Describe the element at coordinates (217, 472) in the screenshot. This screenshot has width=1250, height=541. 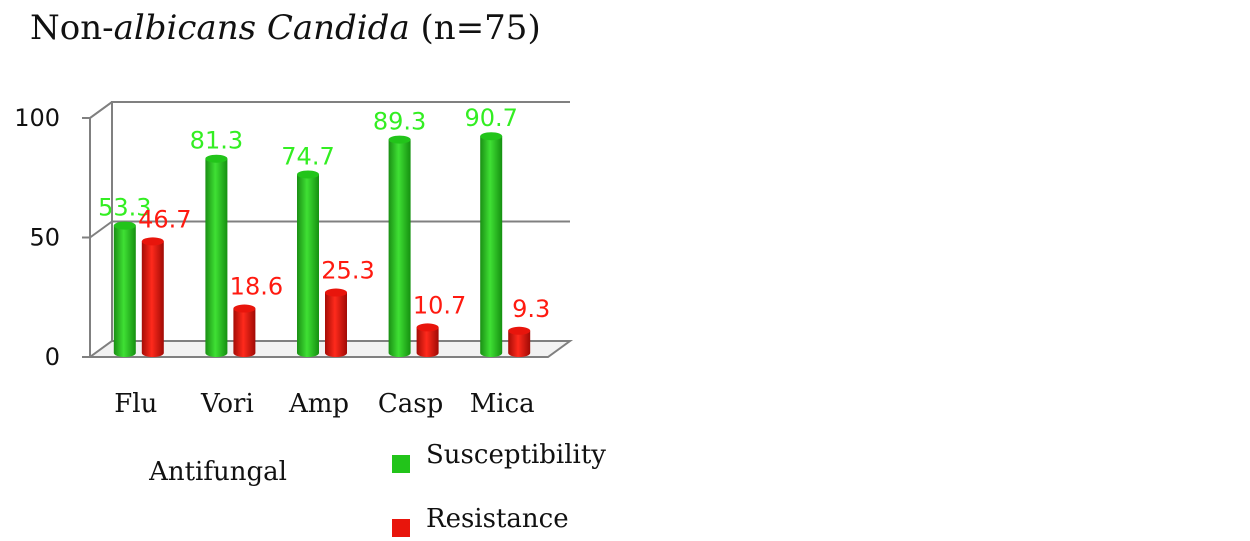
I see `x-axis-title: Antifungal` at that location.